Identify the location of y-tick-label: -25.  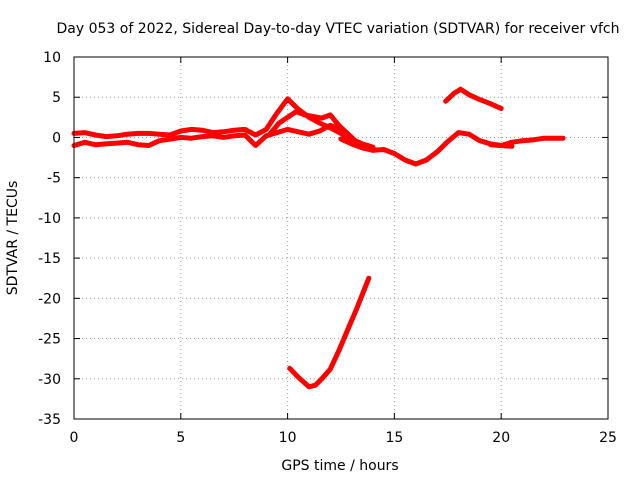
(49, 340).